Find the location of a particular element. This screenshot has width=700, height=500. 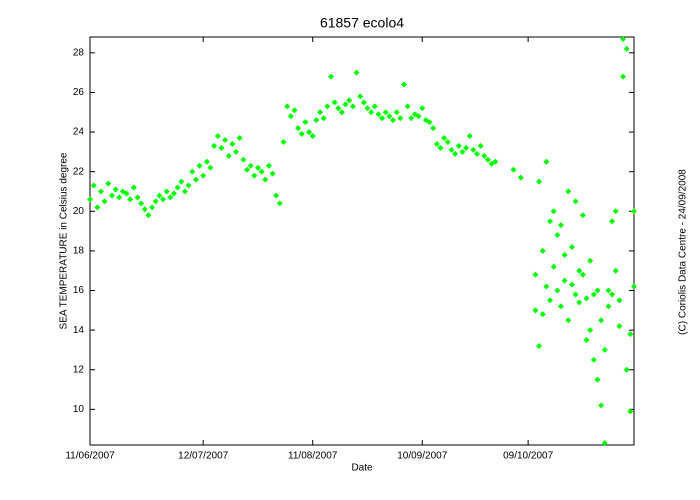

y-tick-label: 26 is located at coordinates (79, 92).